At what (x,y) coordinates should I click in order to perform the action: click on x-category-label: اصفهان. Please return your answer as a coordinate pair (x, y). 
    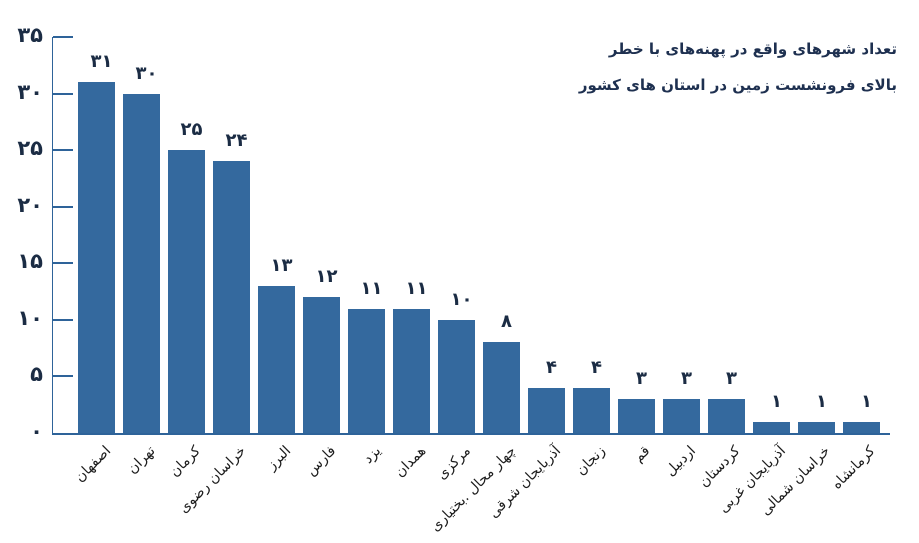
    Looking at the image, I should click on (92, 464).